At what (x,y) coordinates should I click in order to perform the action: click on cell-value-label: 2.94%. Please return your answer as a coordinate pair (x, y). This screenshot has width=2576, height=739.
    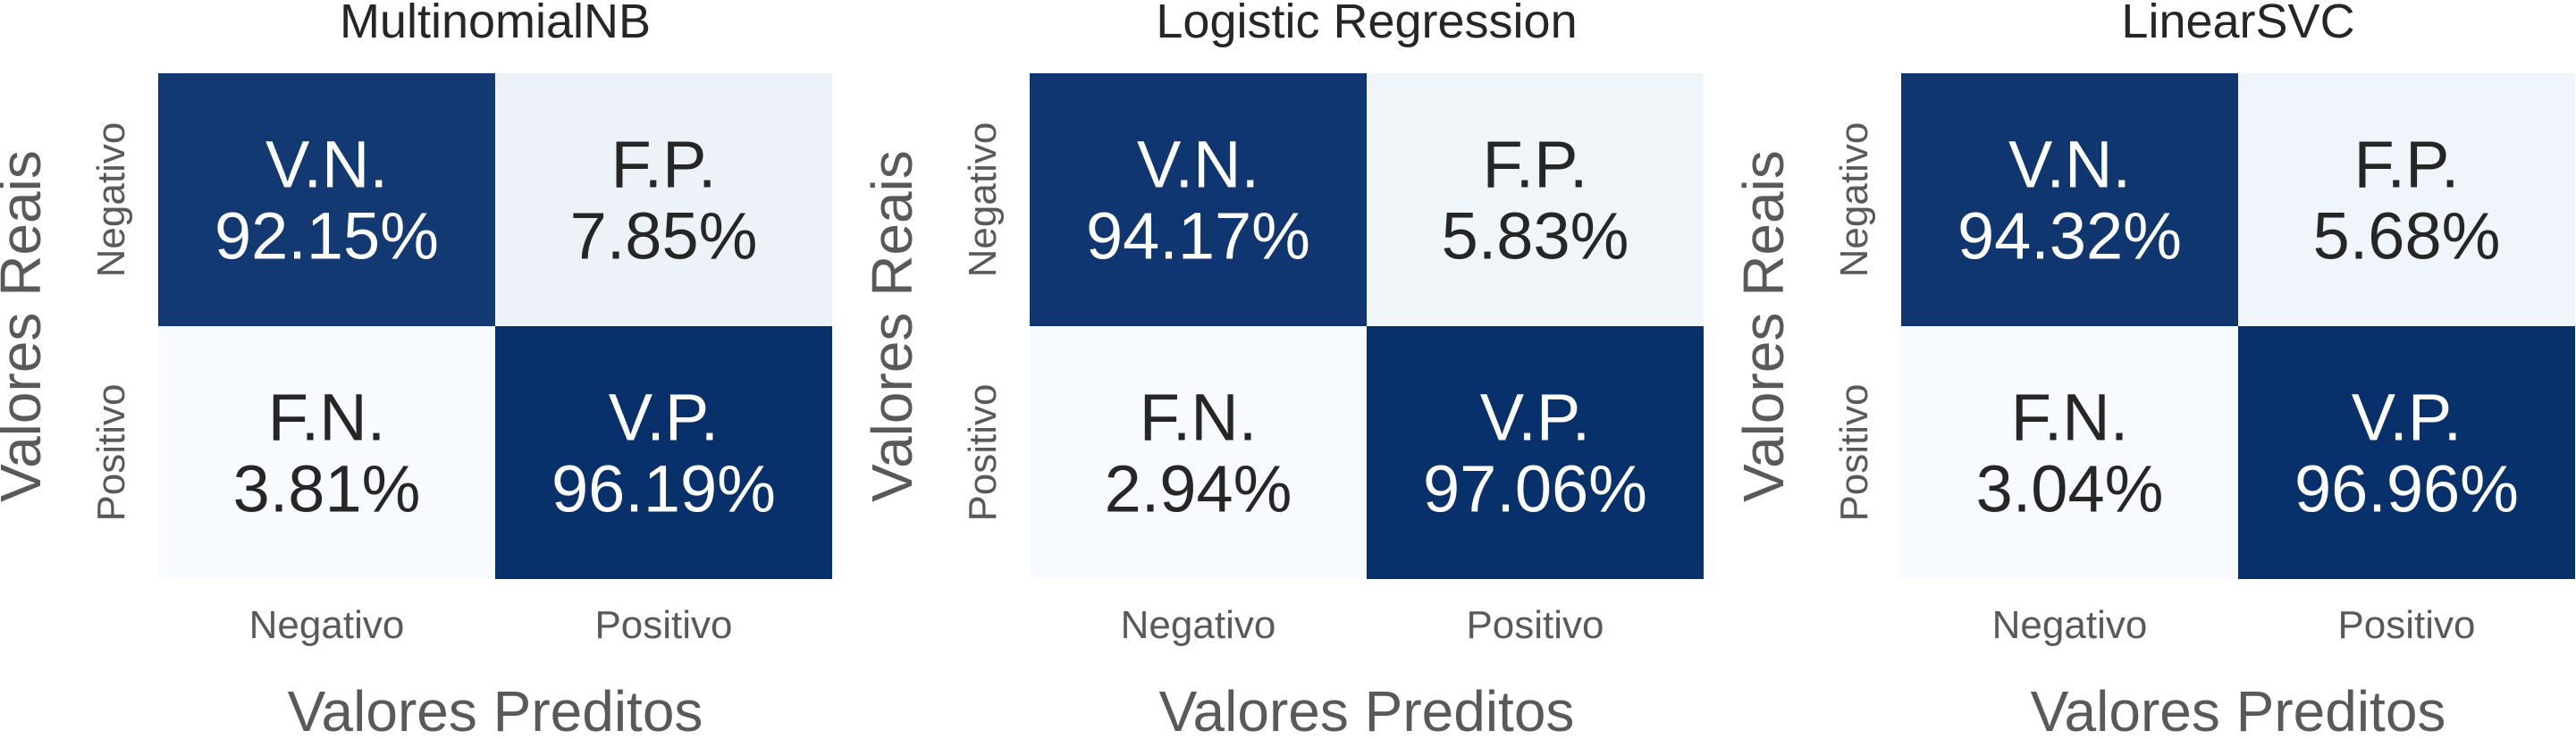
    Looking at the image, I should click on (1199, 489).